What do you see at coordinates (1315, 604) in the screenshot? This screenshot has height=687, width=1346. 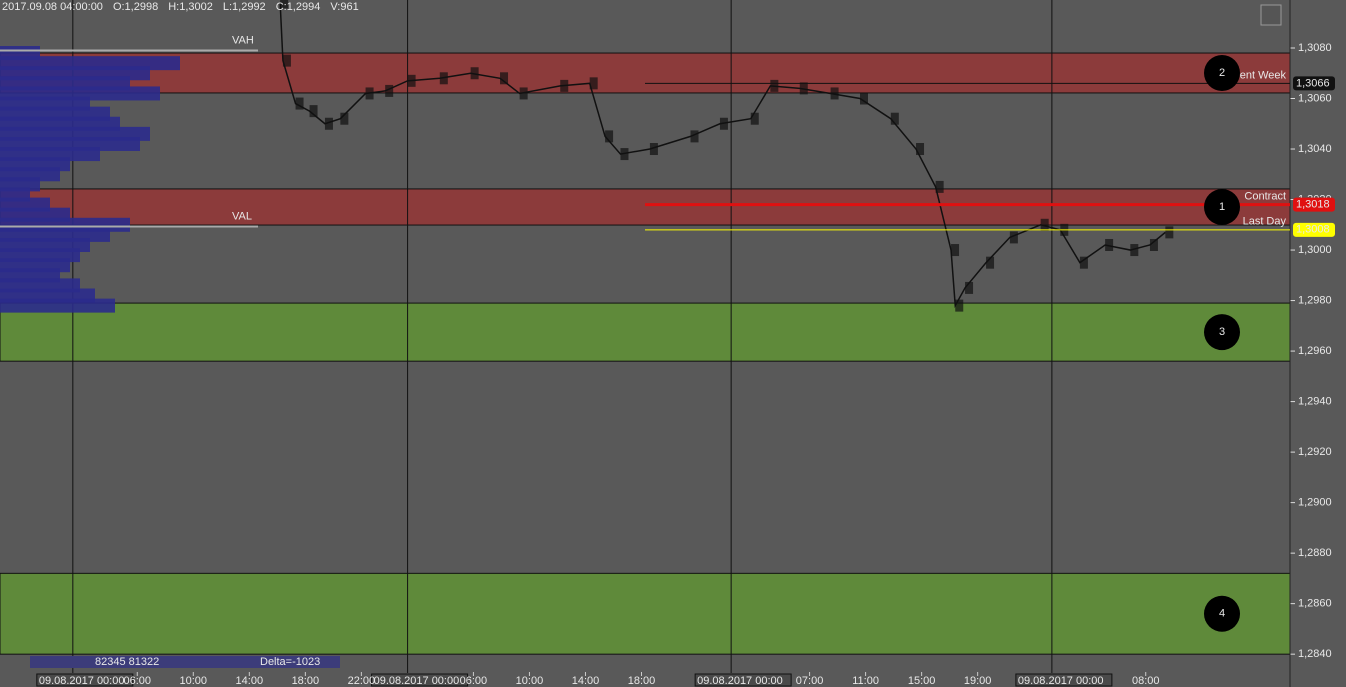 I see `y-tick-label: 1,2860` at bounding box center [1315, 604].